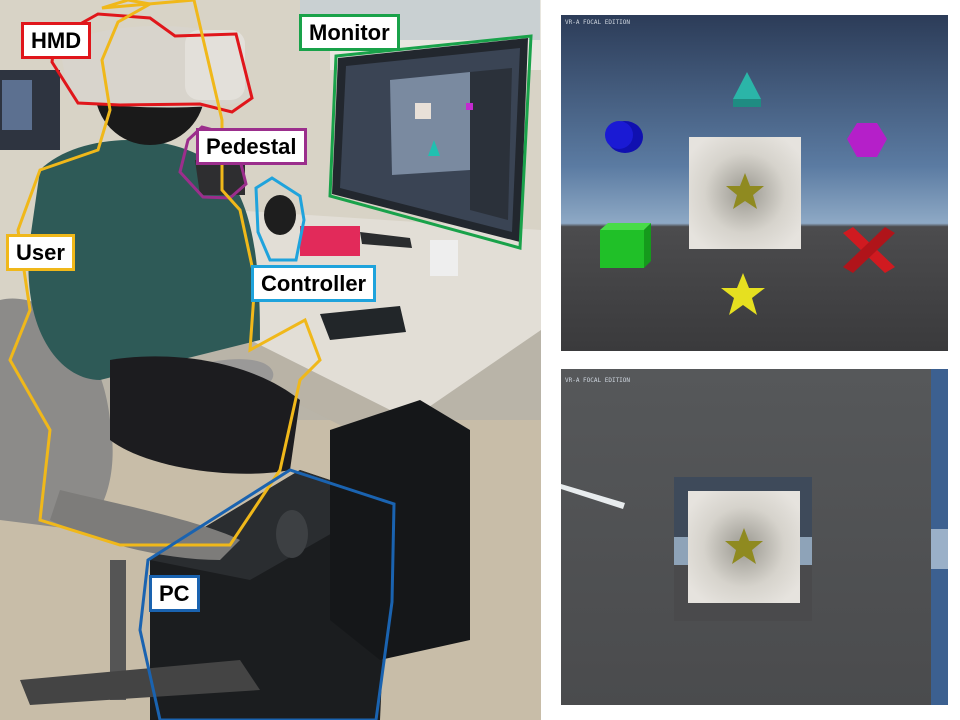 The height and width of the screenshot is (720, 960). I want to click on hmd-outline, so click(152, 63).